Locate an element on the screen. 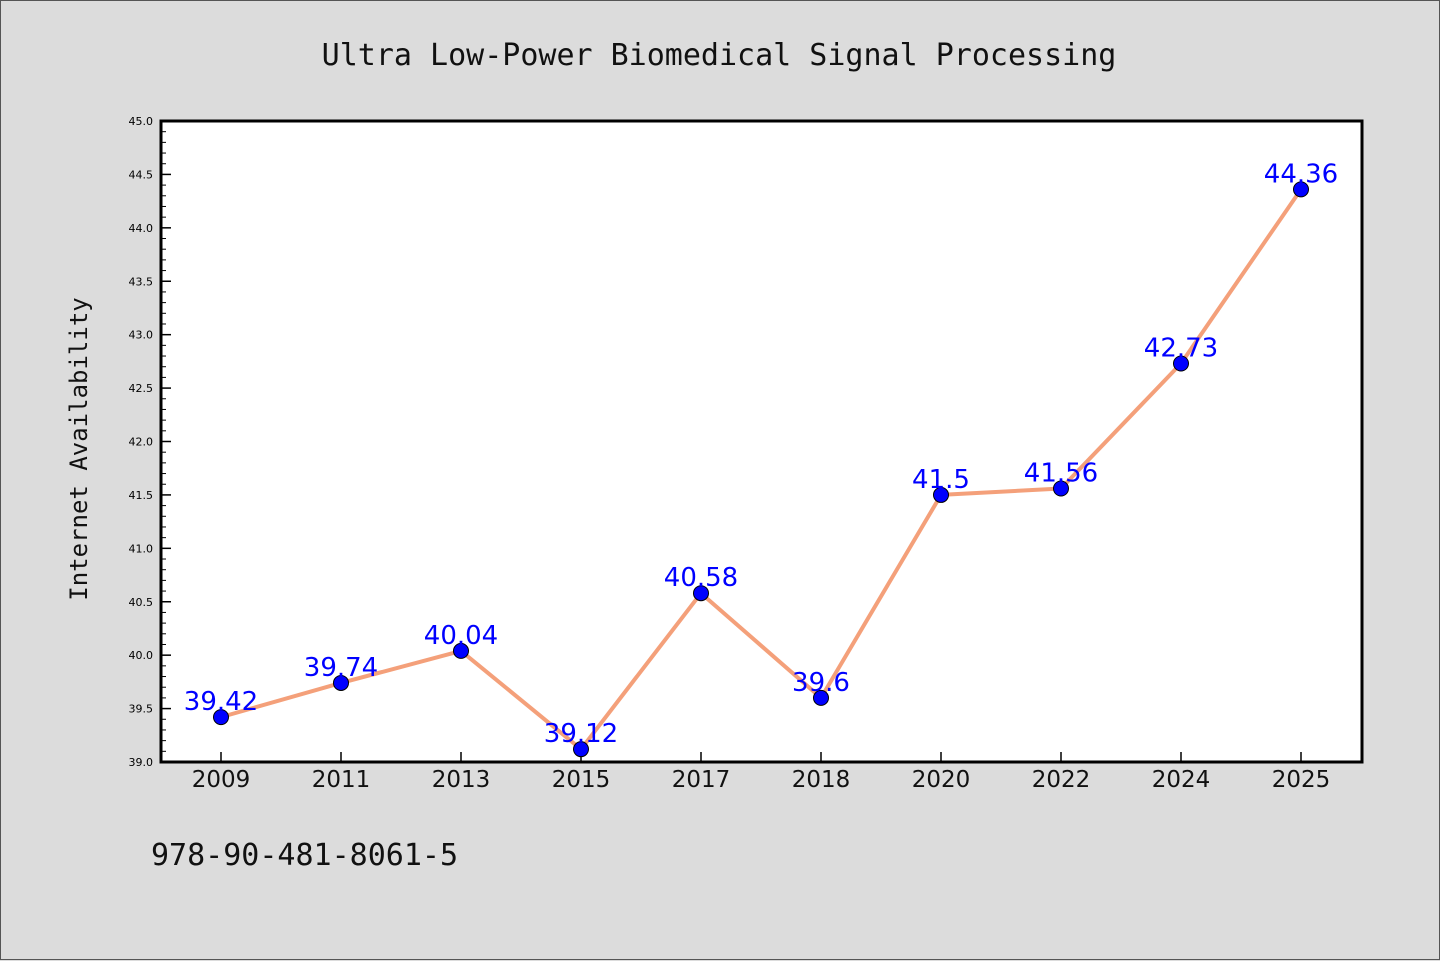 The width and height of the screenshot is (1440, 961). x-tick-label: 2022 is located at coordinates (1061, 780).